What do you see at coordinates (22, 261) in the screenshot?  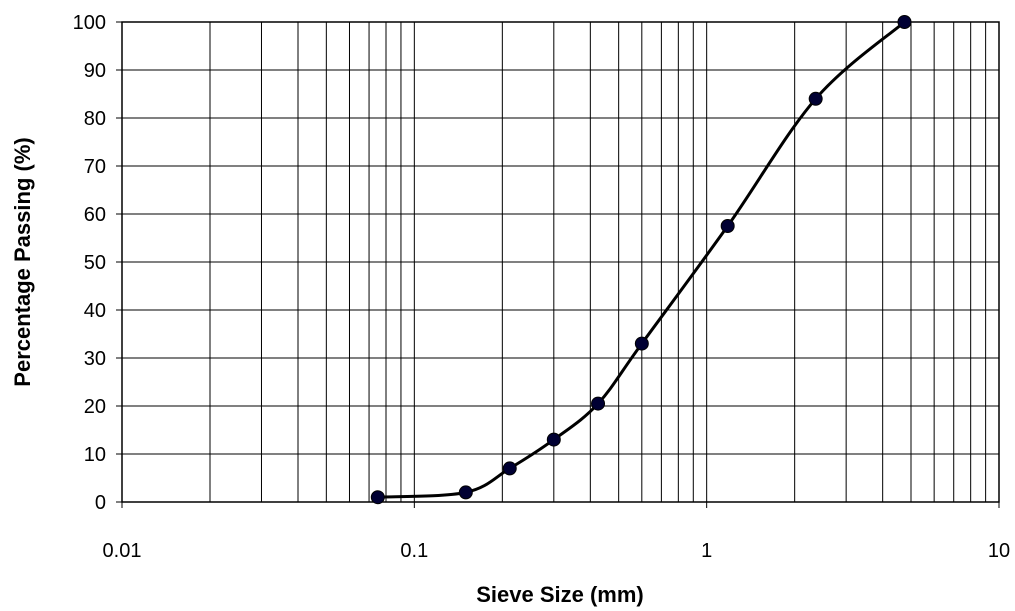 I see `y-axis-title: Percentage Passing (%)` at bounding box center [22, 261].